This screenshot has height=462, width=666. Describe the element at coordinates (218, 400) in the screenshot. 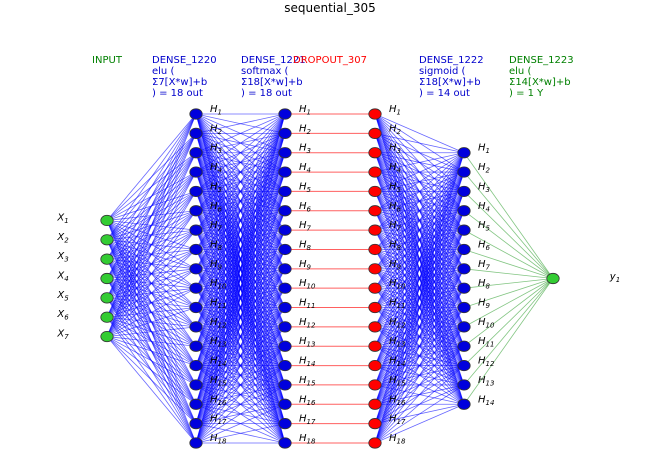

I see `node-label: H16` at that location.